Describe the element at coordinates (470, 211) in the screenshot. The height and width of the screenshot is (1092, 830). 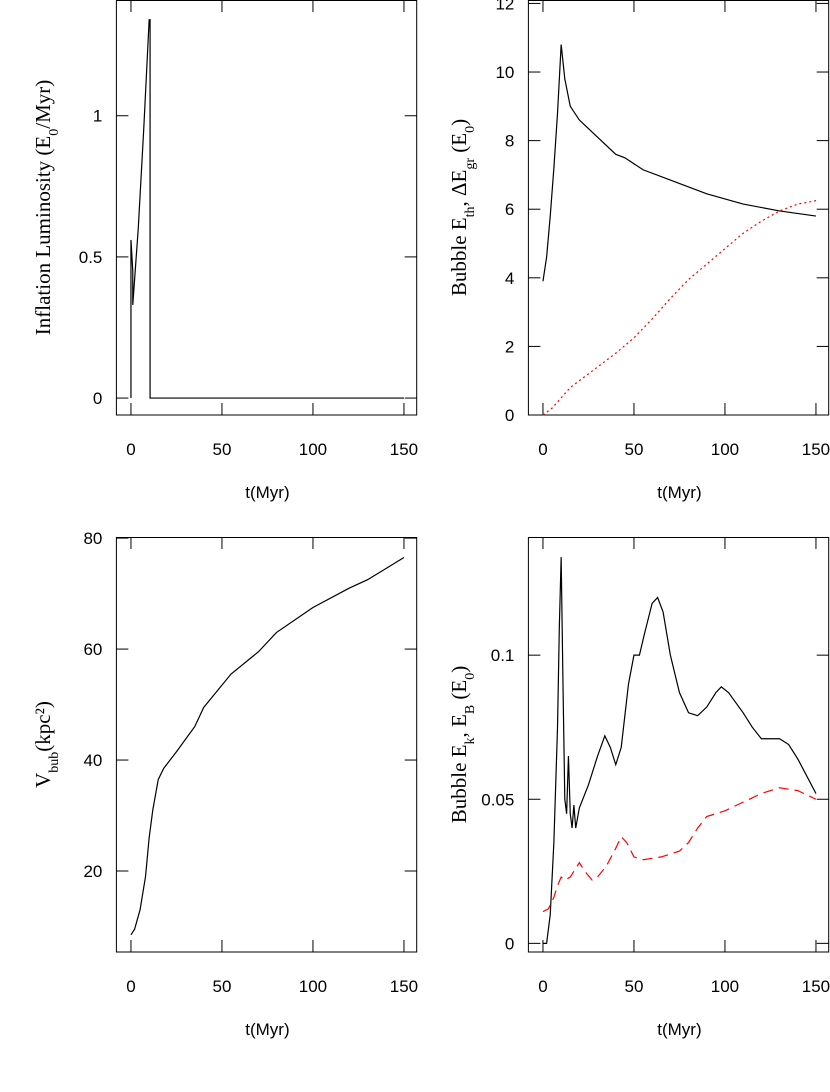
I see `y-label-subscript: th` at that location.